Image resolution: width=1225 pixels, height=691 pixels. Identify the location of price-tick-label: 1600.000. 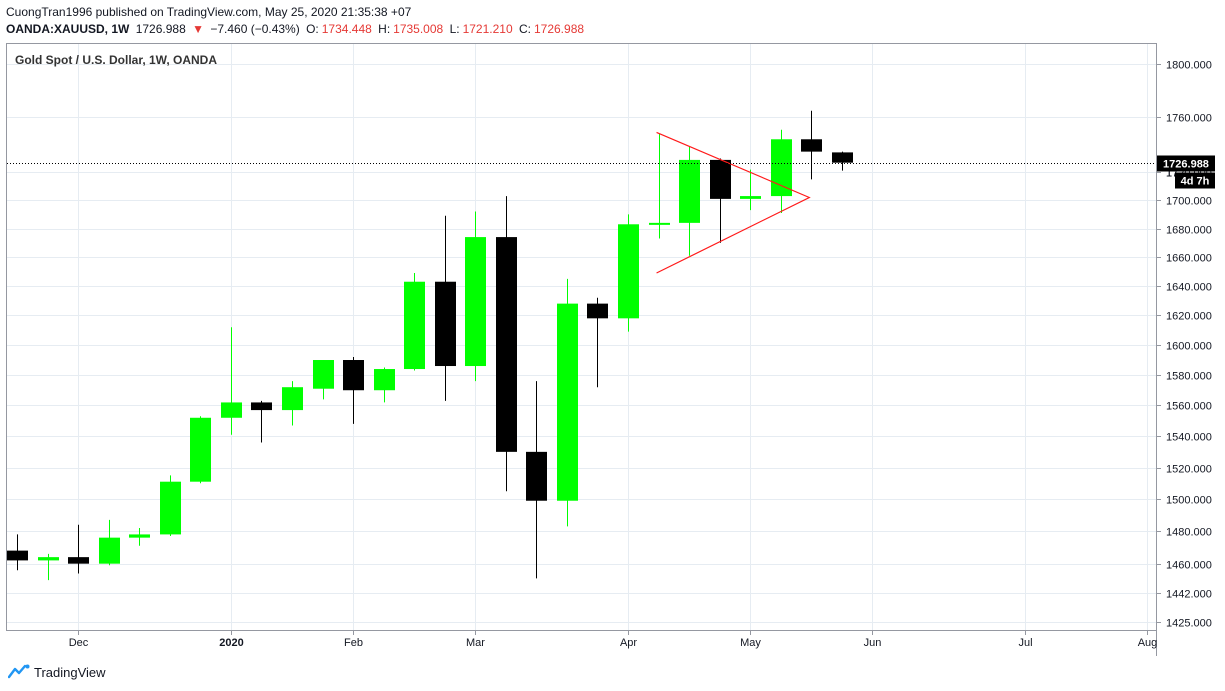
(1189, 347).